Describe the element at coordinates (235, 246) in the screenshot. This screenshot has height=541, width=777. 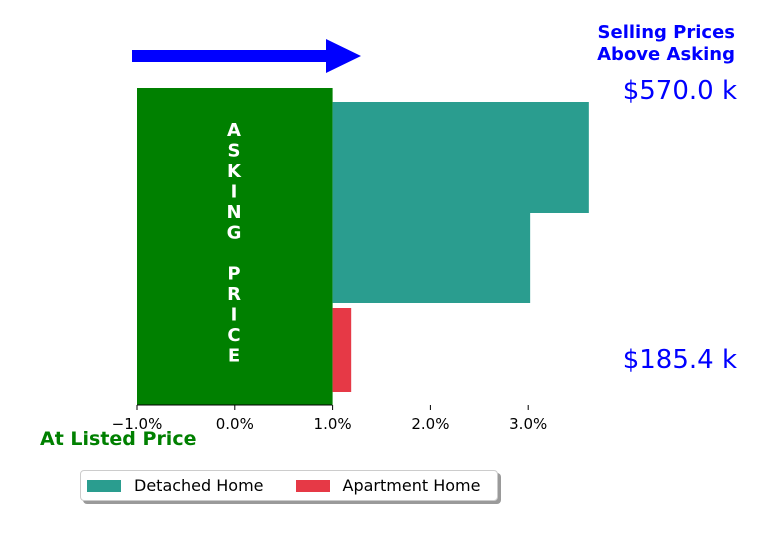
I see `asking-price-block` at that location.